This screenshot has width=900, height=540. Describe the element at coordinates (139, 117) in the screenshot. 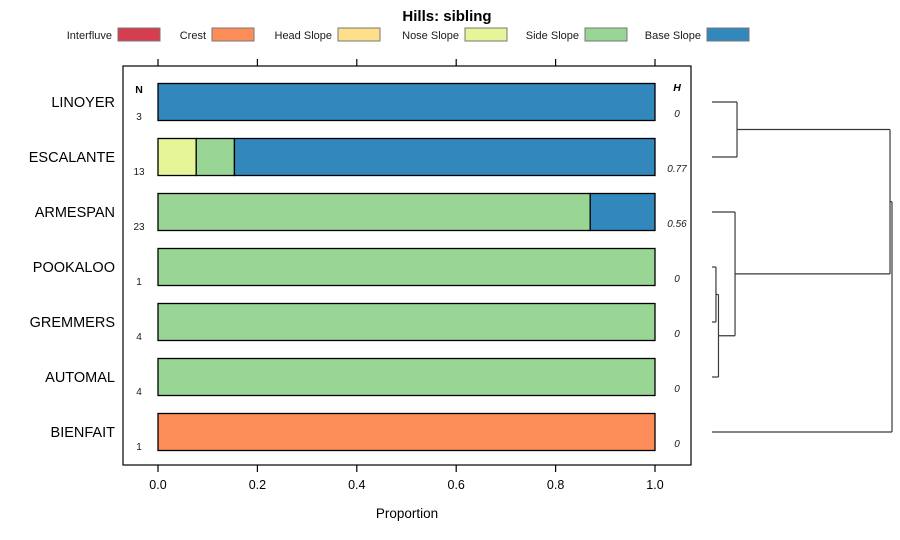

I see `row-n-value: 3` at that location.